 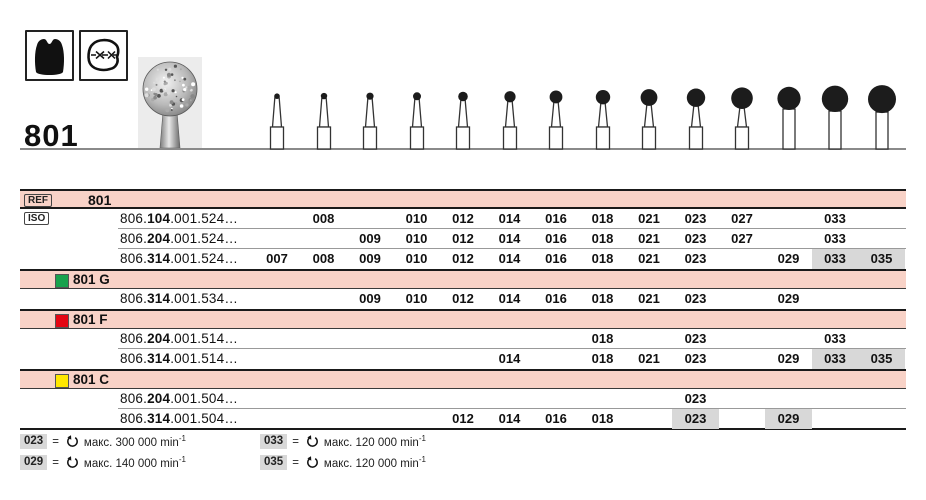 What do you see at coordinates (37, 218) in the screenshot?
I see `iso-badge: ISO` at bounding box center [37, 218].